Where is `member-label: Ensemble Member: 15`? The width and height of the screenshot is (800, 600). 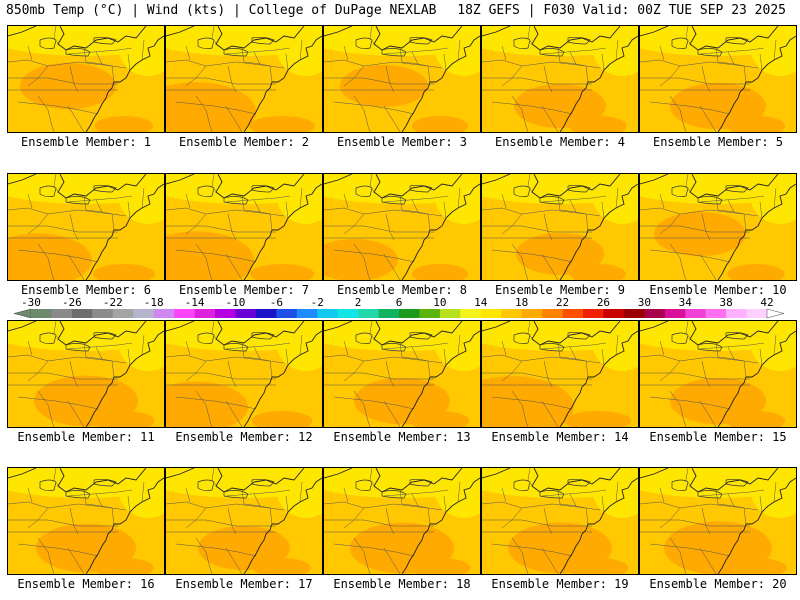
member-label: Ensemble Member: 15 is located at coordinates (718, 437).